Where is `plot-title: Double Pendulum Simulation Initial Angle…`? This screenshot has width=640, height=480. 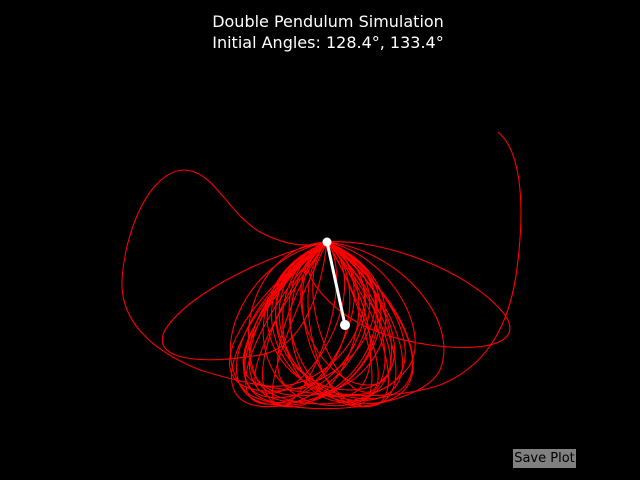
plot-title: Double Pendulum Simulation Initial Angle… is located at coordinates (320, 32).